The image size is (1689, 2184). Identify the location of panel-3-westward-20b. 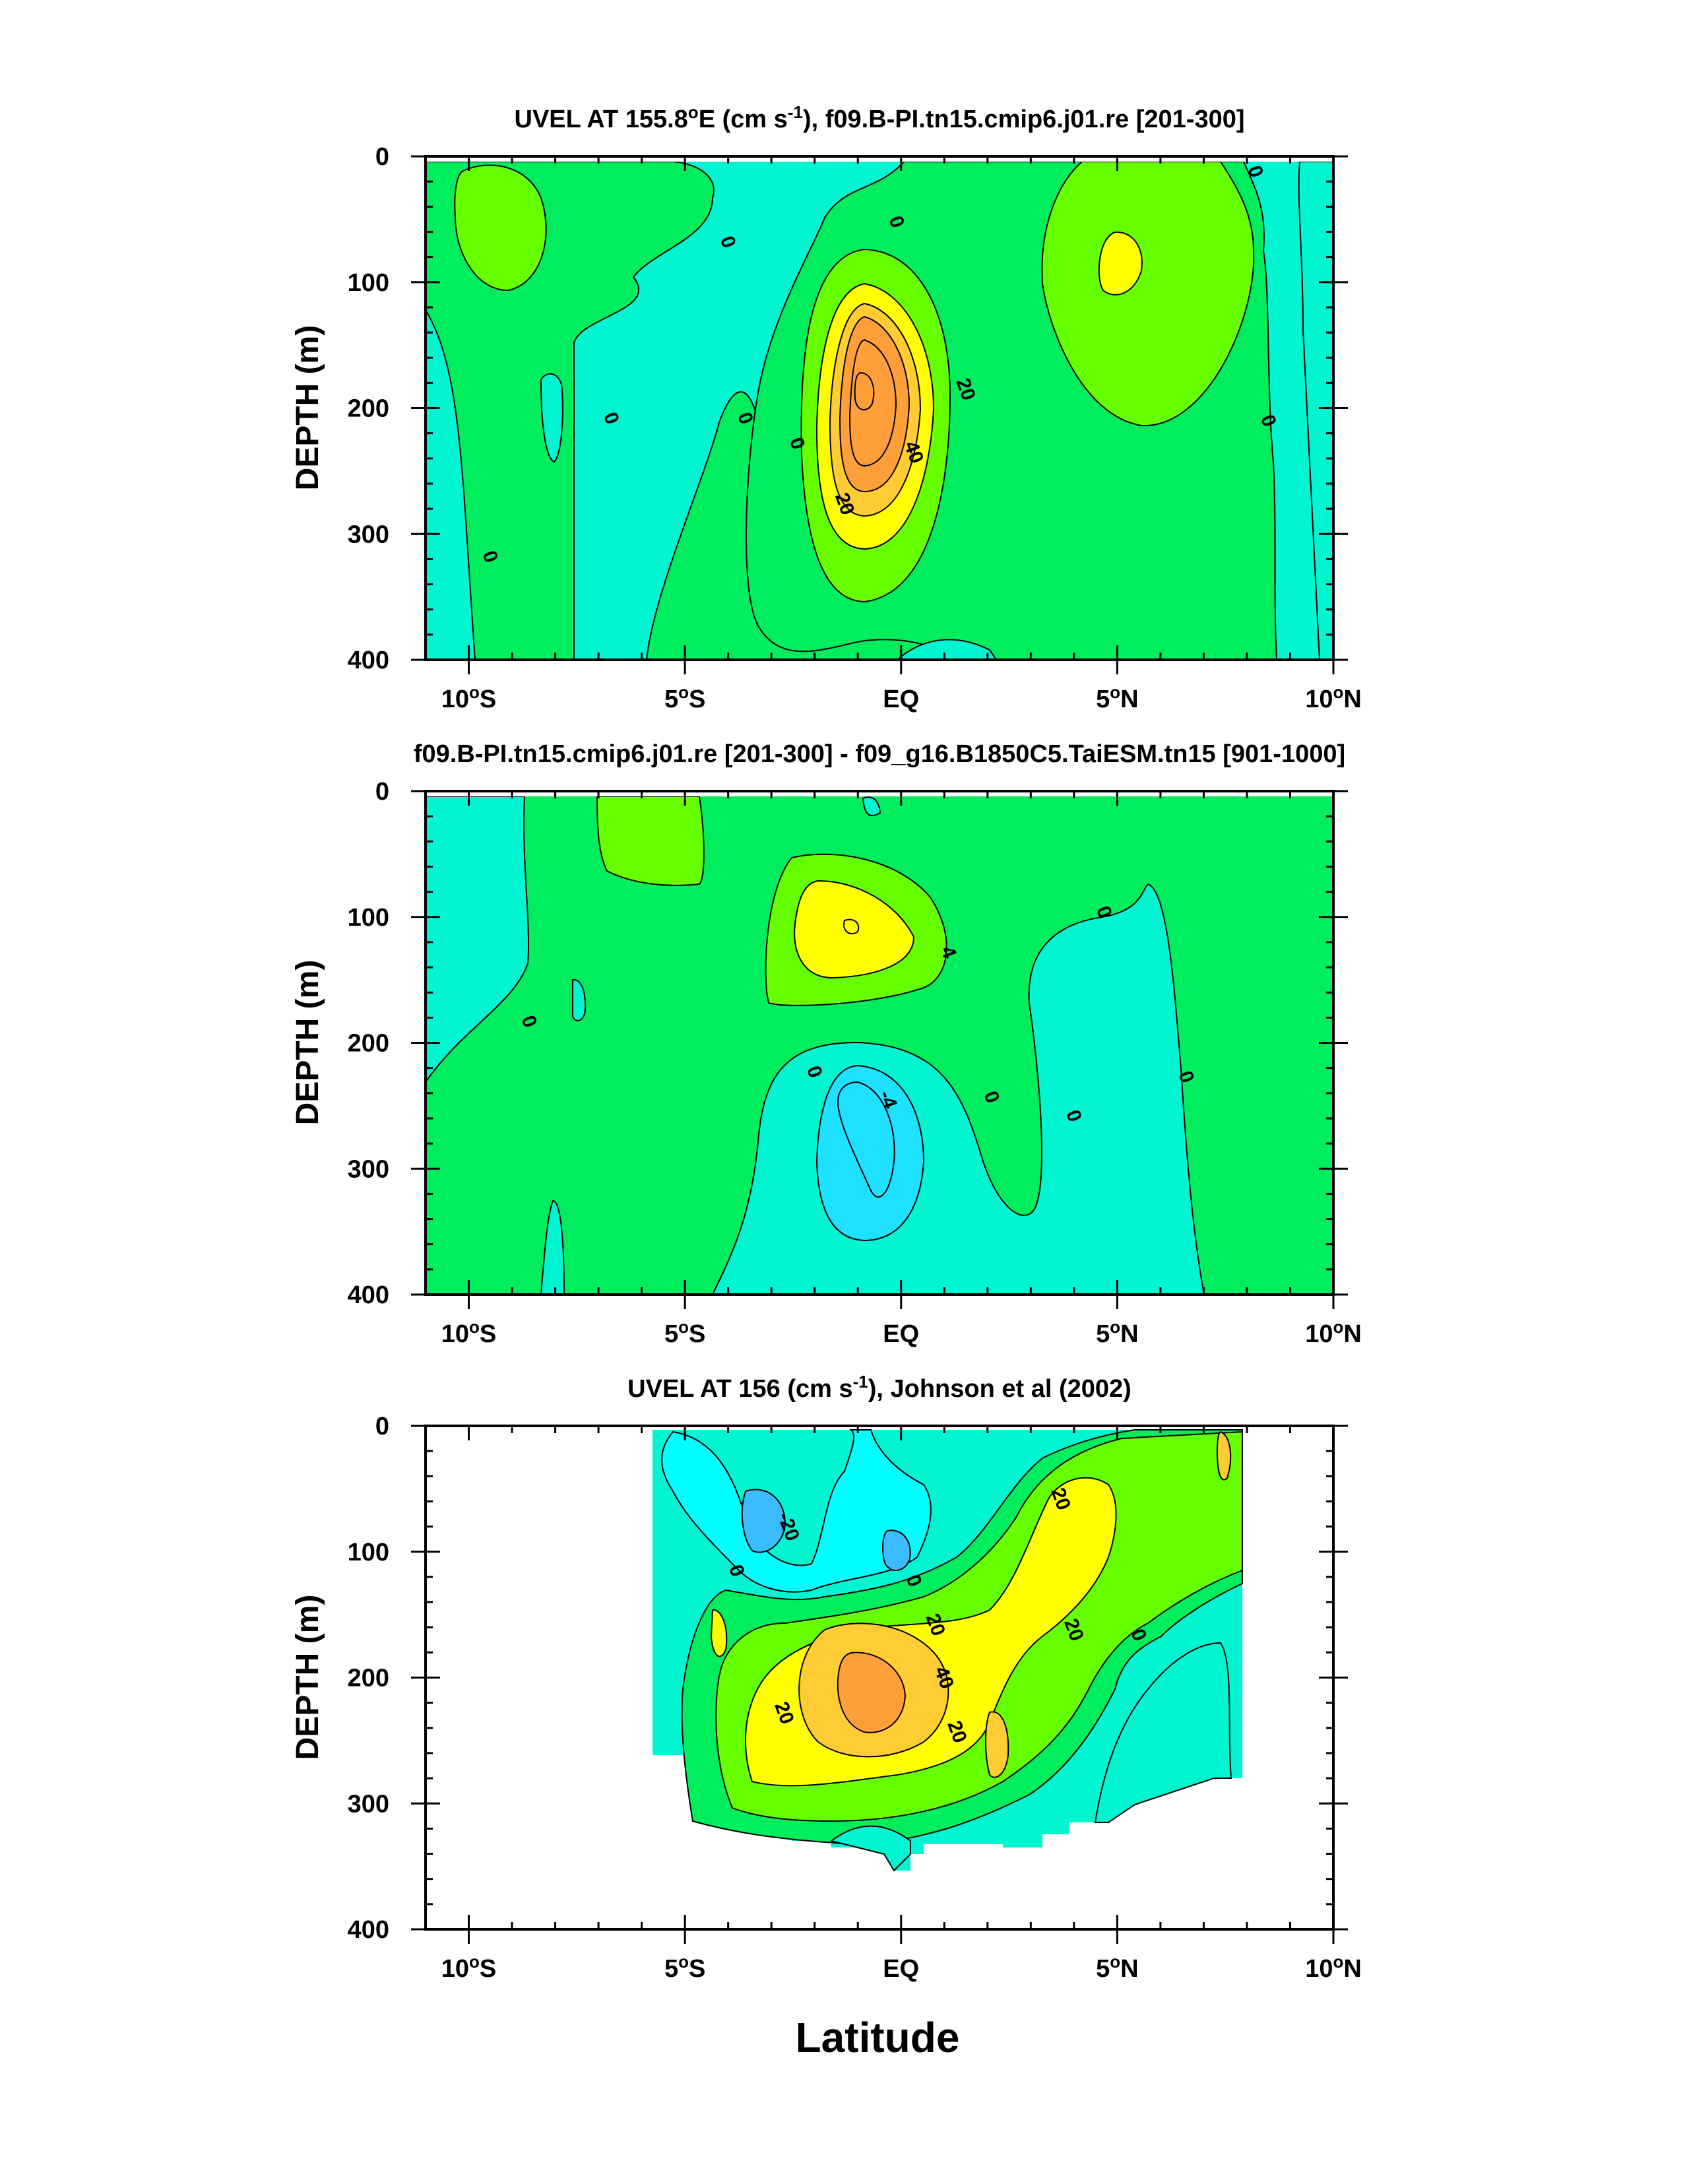
(896, 1550).